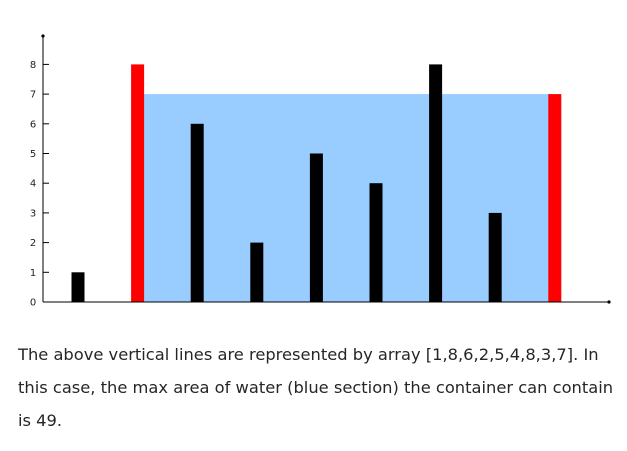  Describe the element at coordinates (43, 36) in the screenshot. I see `y-axis-end-marker` at that location.